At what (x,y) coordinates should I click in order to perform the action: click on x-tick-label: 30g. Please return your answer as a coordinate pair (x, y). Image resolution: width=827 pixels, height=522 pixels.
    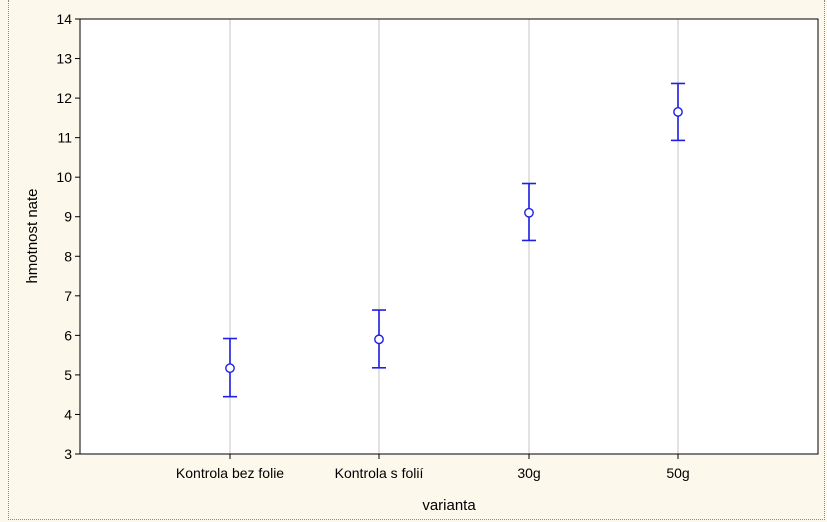
    Looking at the image, I should click on (528, 473).